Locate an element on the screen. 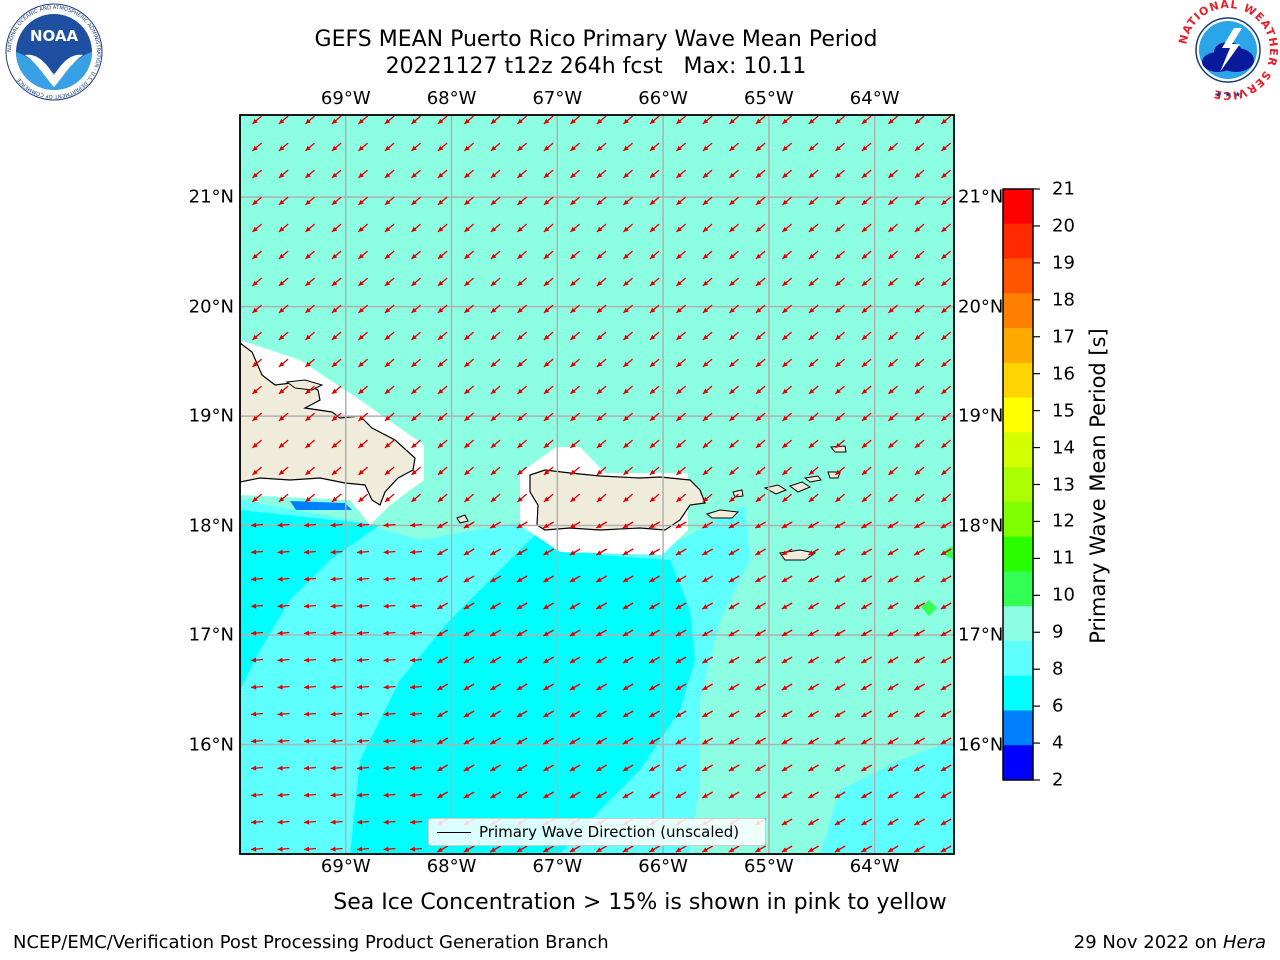 The width and height of the screenshot is (1280, 960). longitude-label-top: 66°W is located at coordinates (663, 98).